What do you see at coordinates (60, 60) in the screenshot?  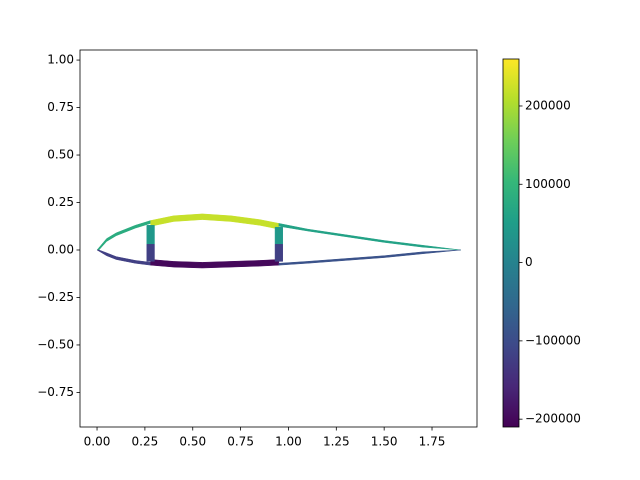 I see `y-tick-label: 1.00` at bounding box center [60, 60].